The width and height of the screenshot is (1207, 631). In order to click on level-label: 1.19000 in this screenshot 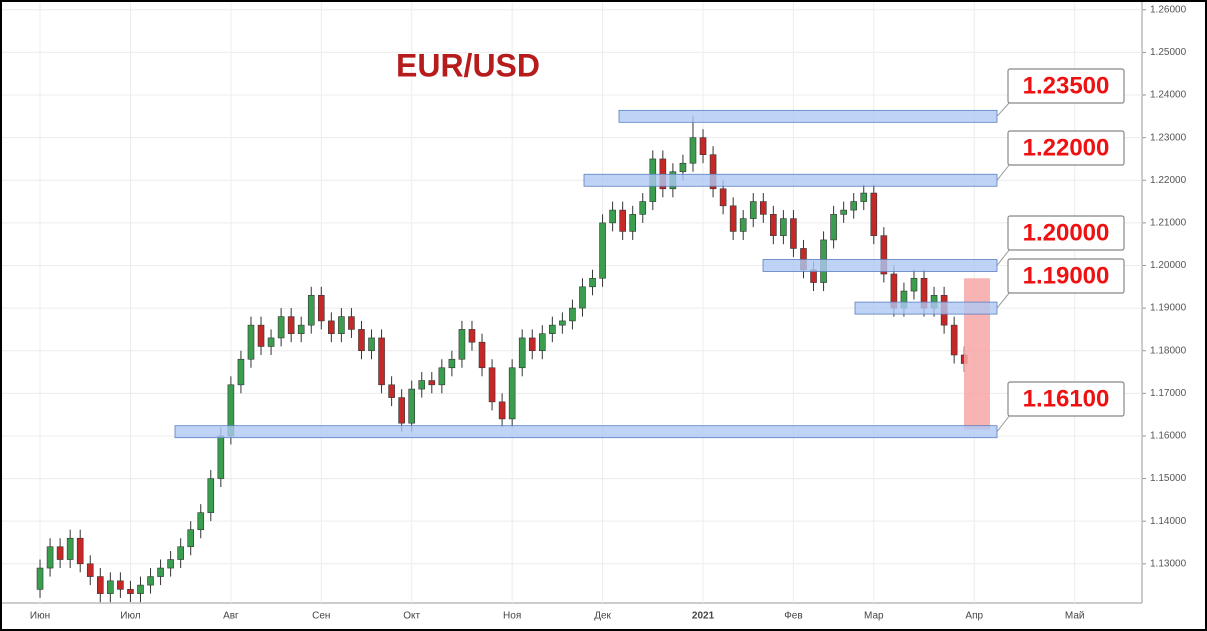, I will do `click(1066, 275)`.